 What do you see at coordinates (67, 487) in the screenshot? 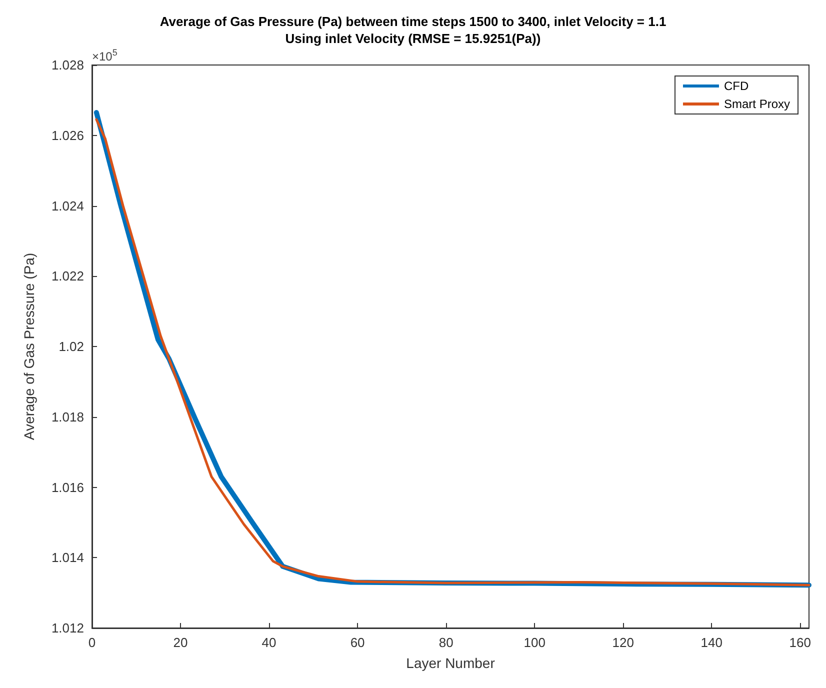
I see `y-tick-label: 1.016` at bounding box center [67, 487].